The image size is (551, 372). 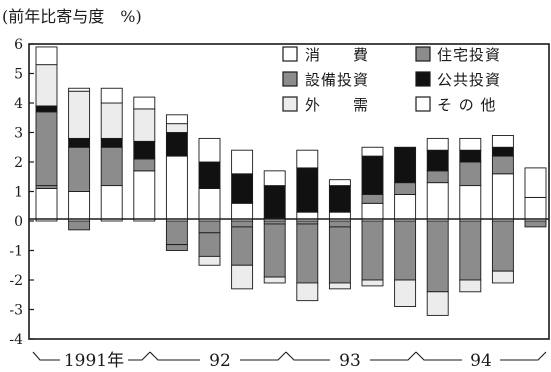 What do you see at coordinates (290, 54) in the screenshot?
I see `legend-swatch-consumption` at bounding box center [290, 54].